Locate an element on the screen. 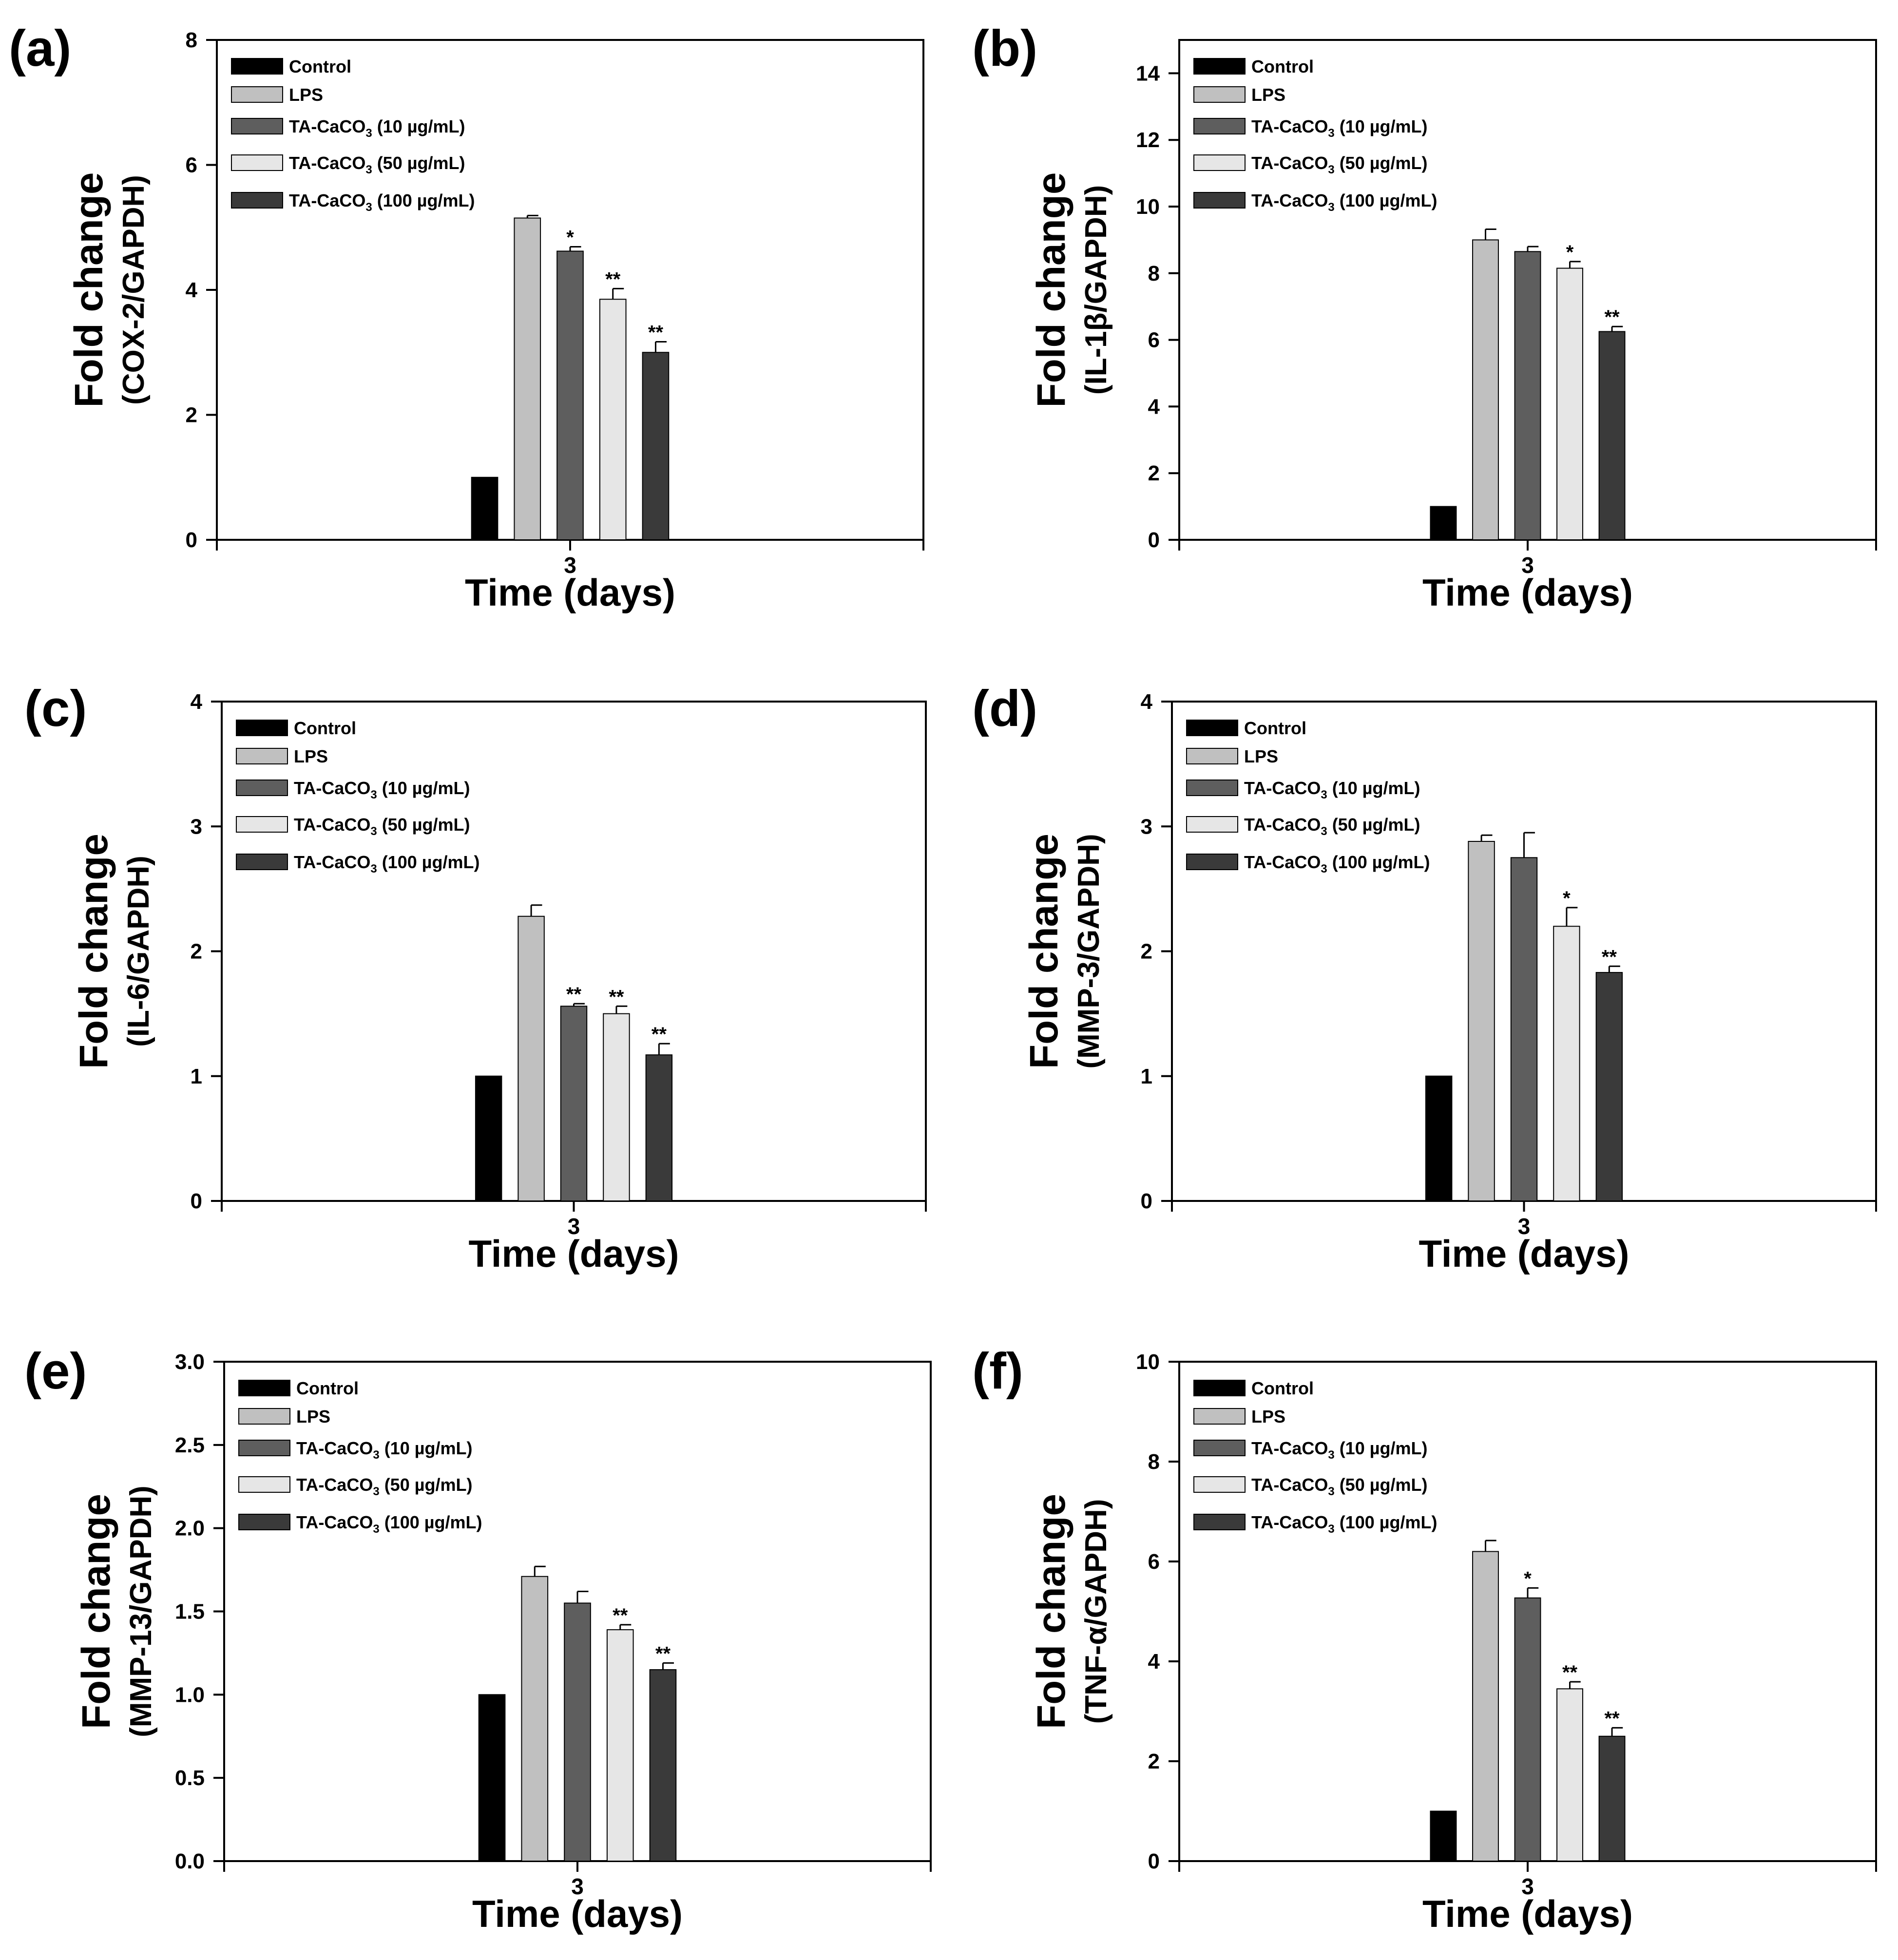 Image resolution: width=1898 pixels, height=1960 pixels. y-axis-subtitle: (MMP-13/GAPDH) is located at coordinates (141, 1611).